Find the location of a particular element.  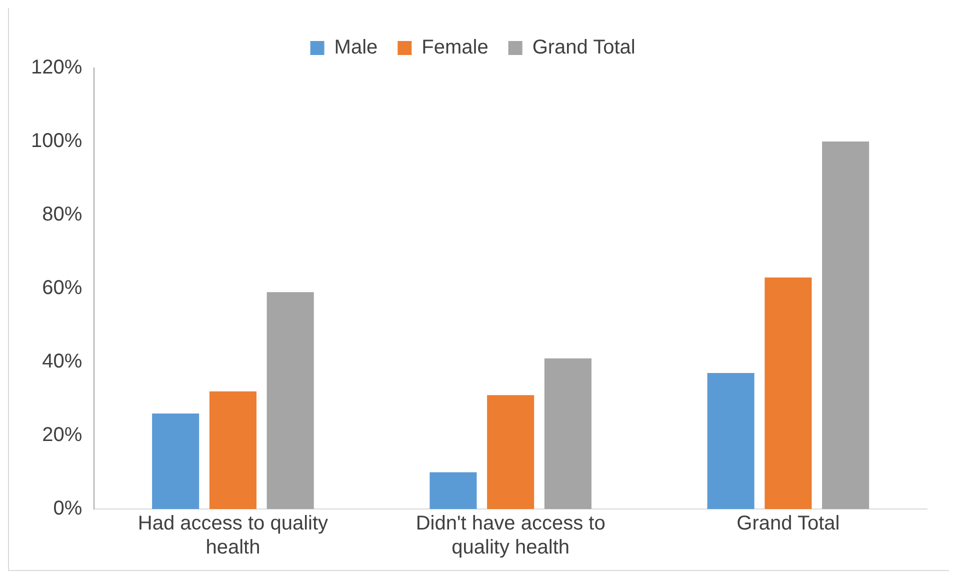

legend-label: Grand Total is located at coordinates (584, 47).